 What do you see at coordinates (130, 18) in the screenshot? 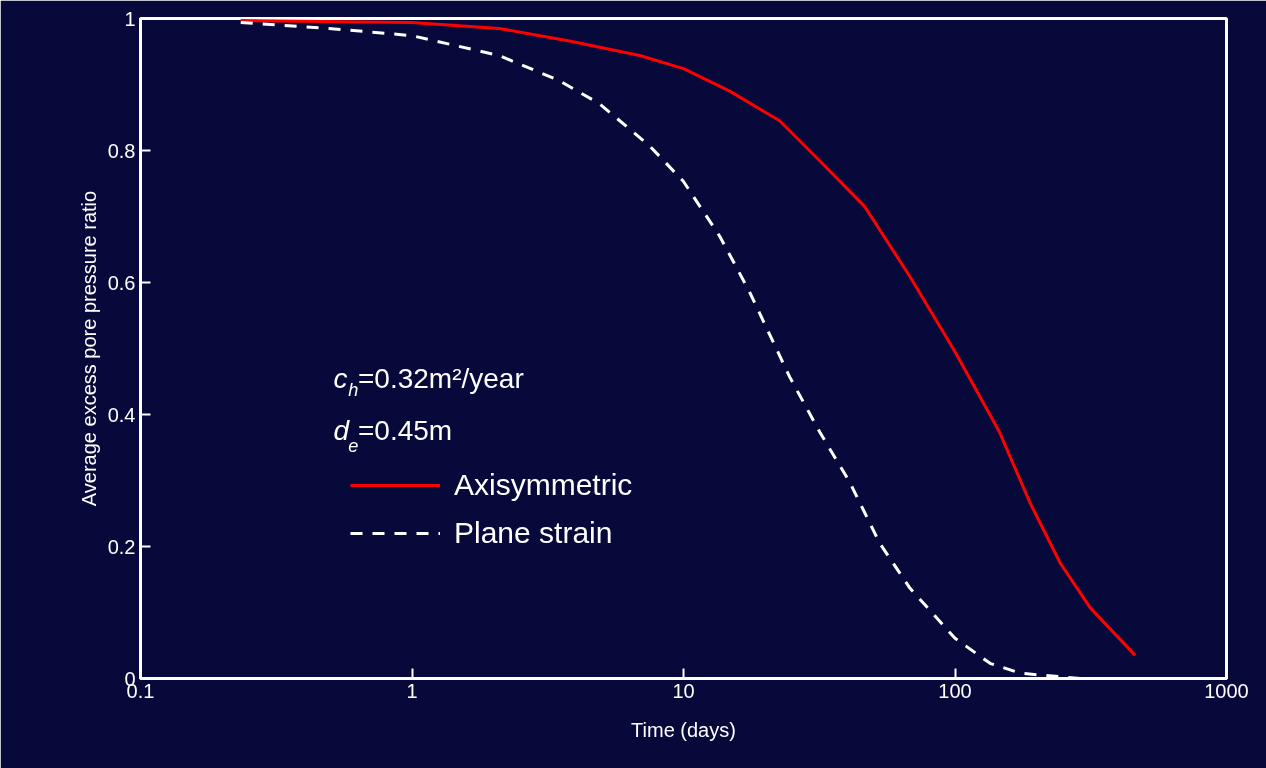
I see `y-tick-label: 1` at bounding box center [130, 18].